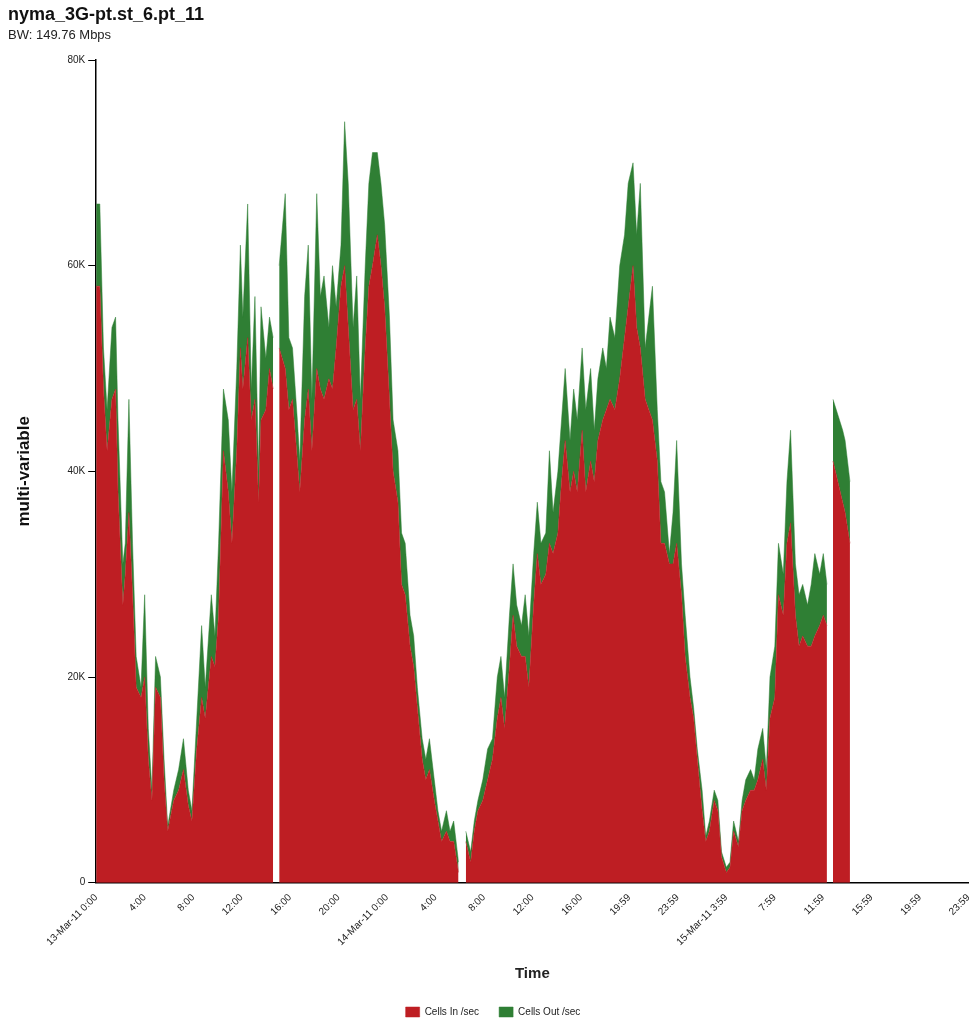 The height and width of the screenshot is (1035, 980). Describe the element at coordinates (76, 676) in the screenshot. I see `y-tick-label: 20K` at that location.